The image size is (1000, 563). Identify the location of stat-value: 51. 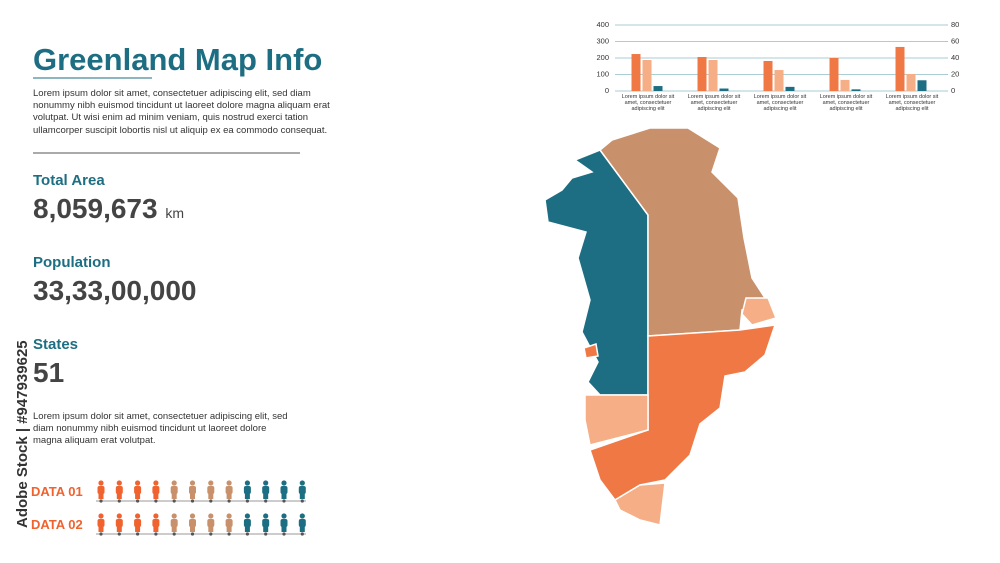
(49, 372).